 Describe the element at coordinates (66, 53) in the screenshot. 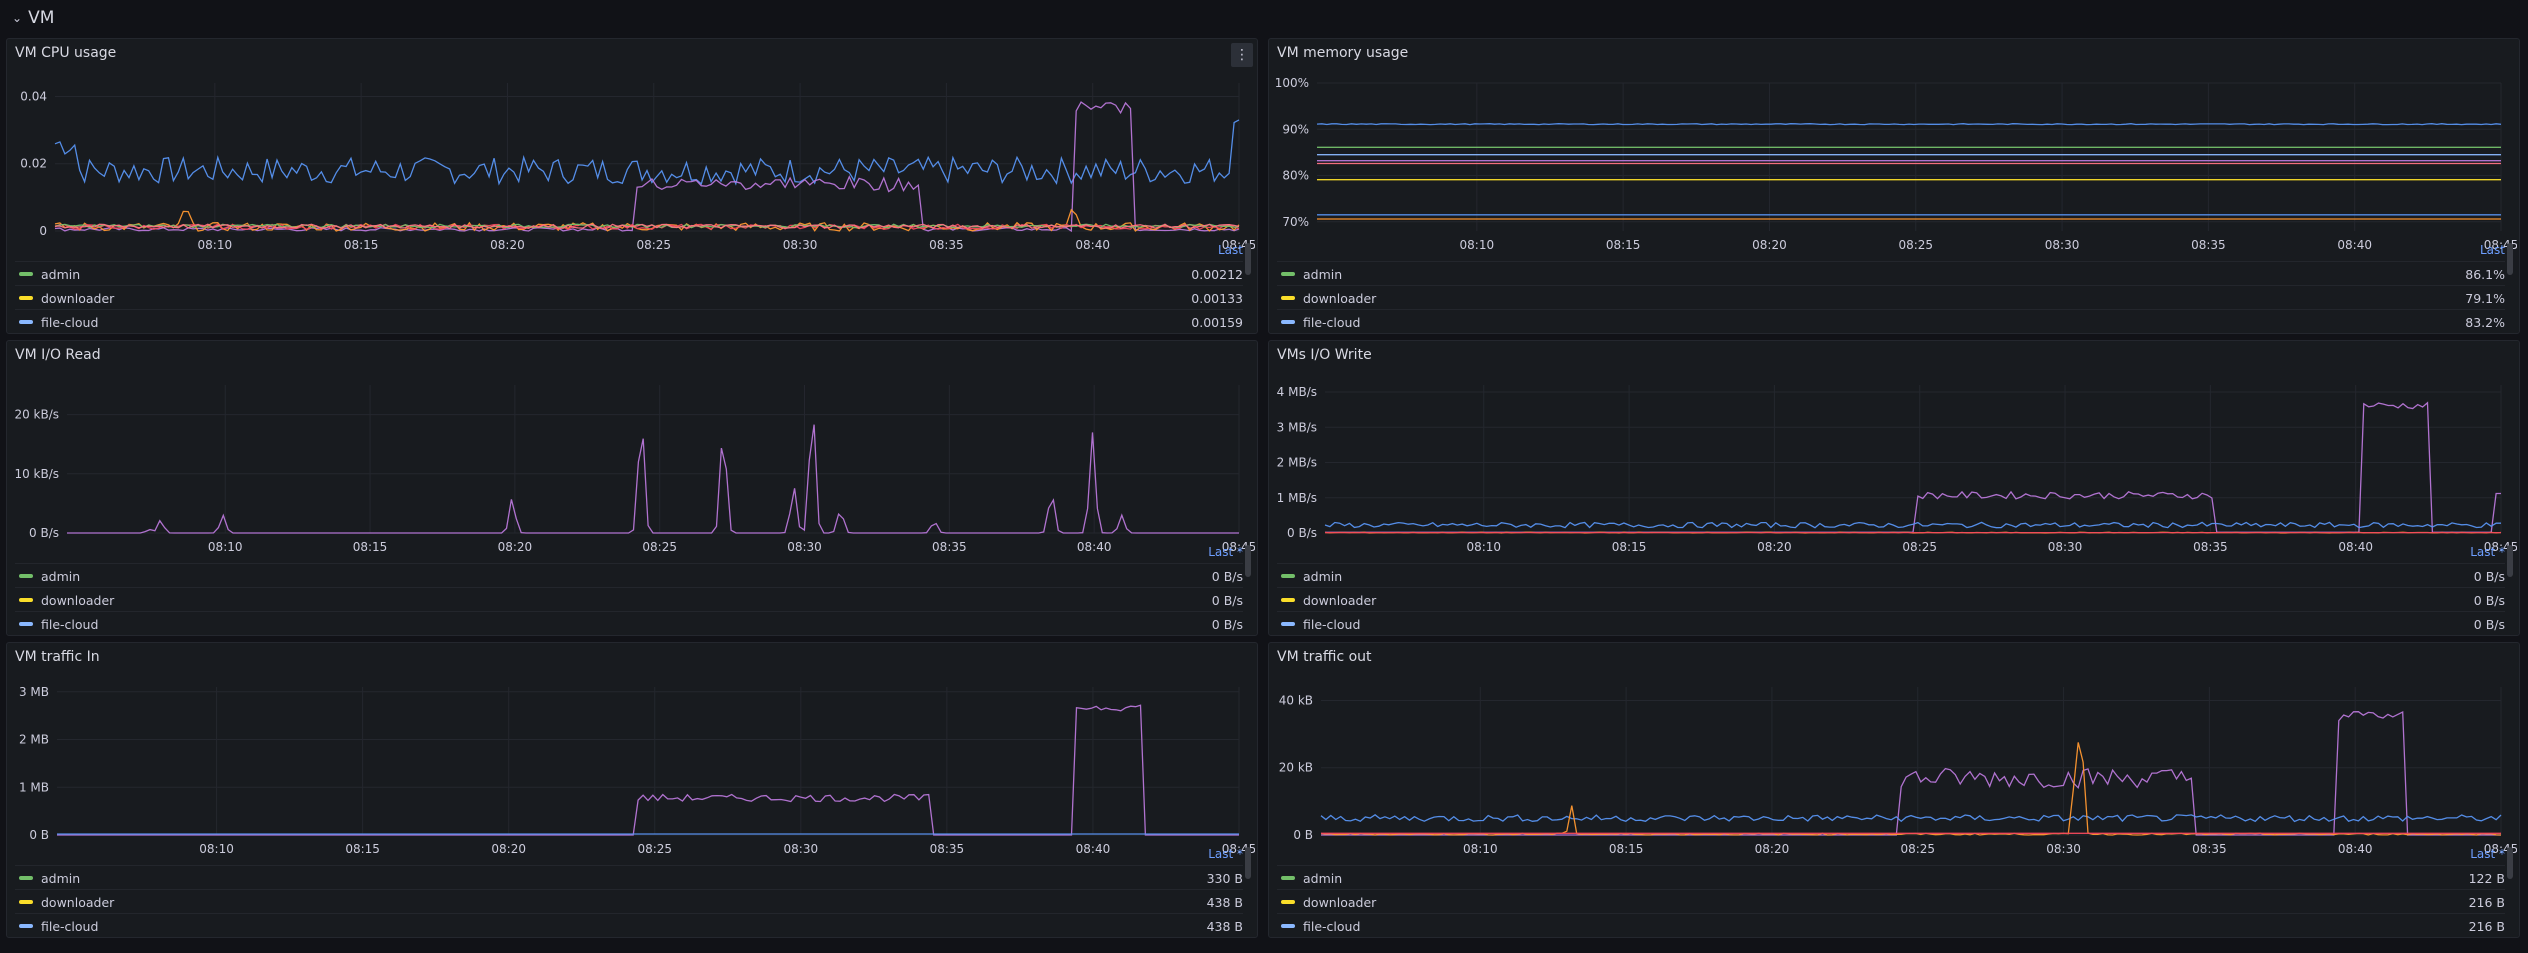

I see `panel-title: VM CPU usage` at that location.